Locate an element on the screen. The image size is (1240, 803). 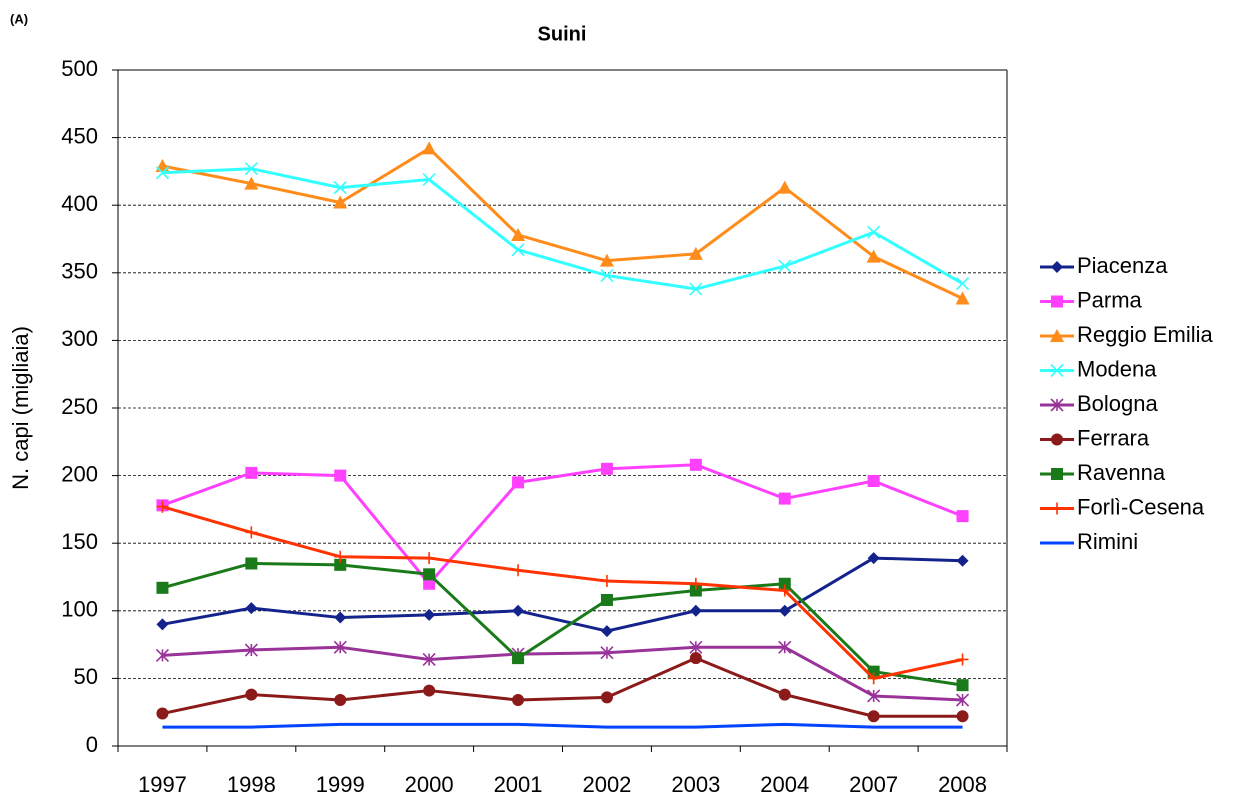
x-tick-label: 2003 is located at coordinates (695, 784).